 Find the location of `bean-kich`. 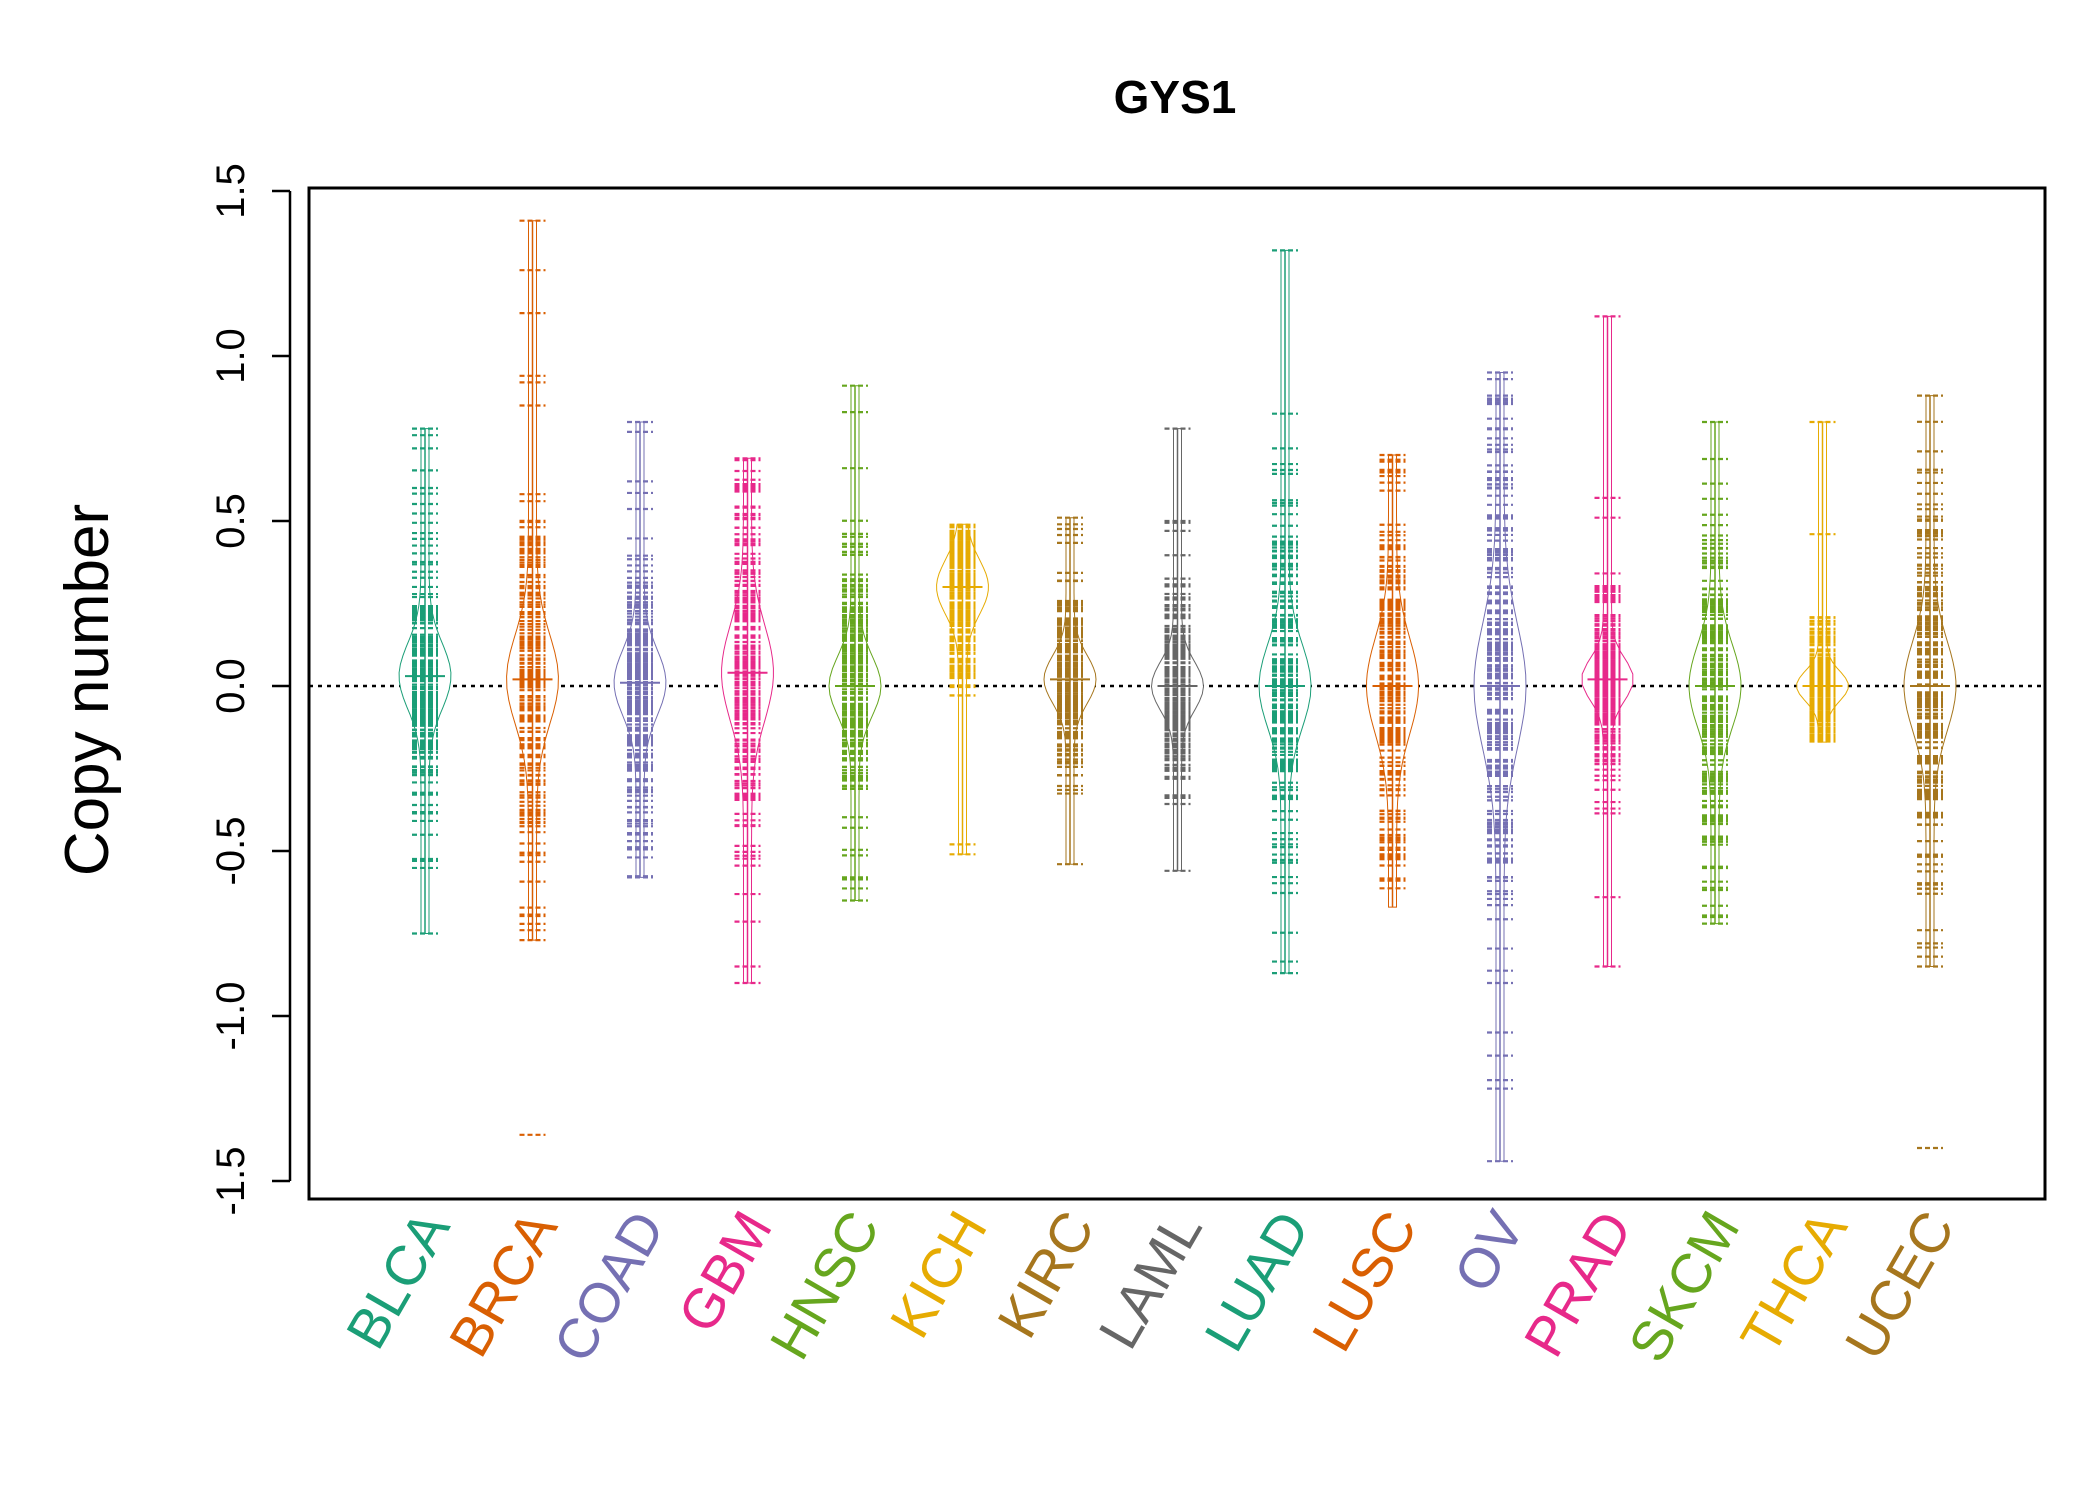

bean-kich is located at coordinates (962, 689).